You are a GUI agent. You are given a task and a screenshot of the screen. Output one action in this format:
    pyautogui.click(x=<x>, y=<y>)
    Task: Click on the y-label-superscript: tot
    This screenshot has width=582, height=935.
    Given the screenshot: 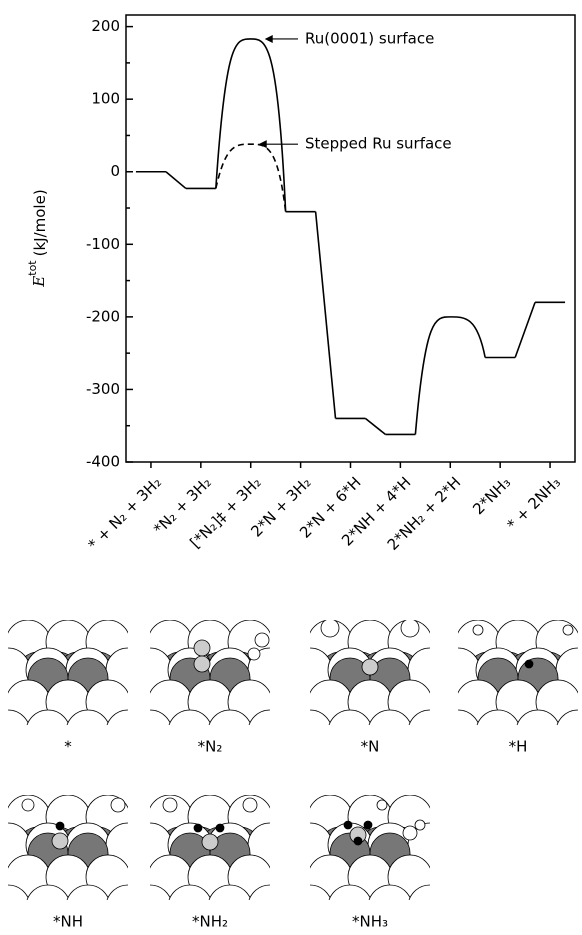 What is the action you would take?
    pyautogui.click(x=32, y=268)
    